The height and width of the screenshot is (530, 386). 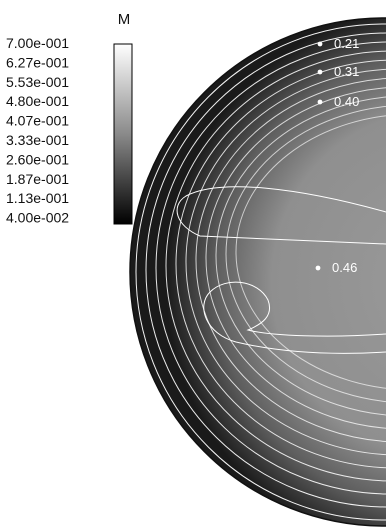 I want to click on colorbar-tick-label: 5.53e-001, so click(x=37, y=82).